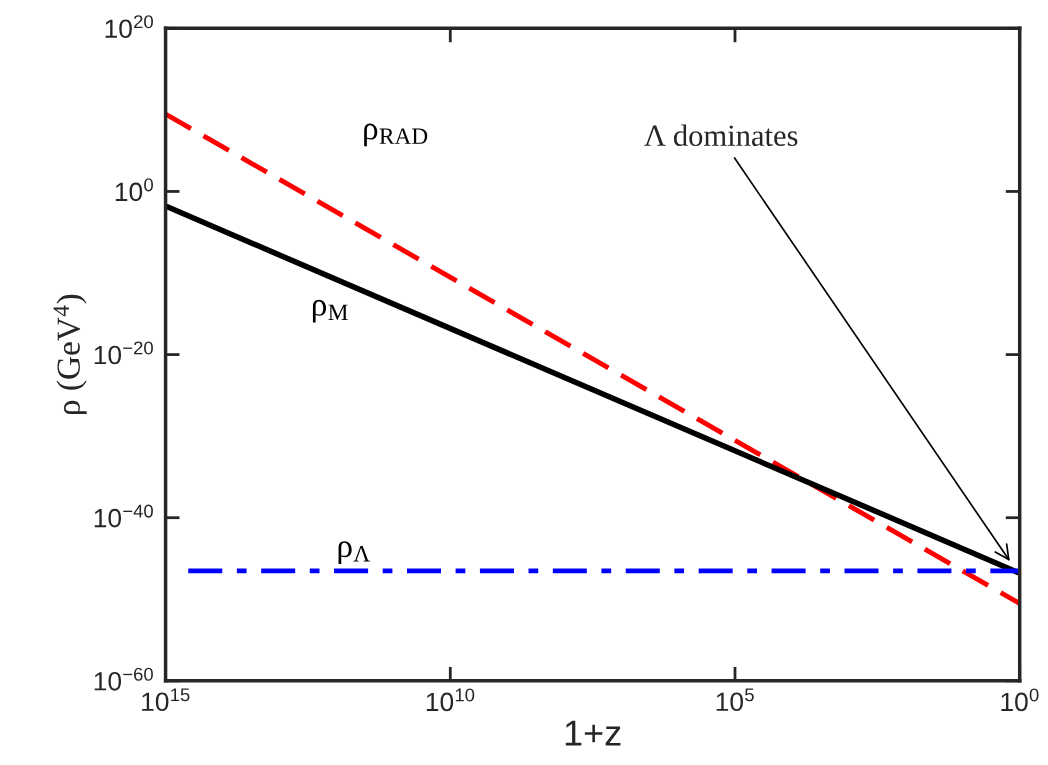  What do you see at coordinates (354, 552) in the screenshot?
I see `series-label: ρ$_{Λ}$` at bounding box center [354, 552].